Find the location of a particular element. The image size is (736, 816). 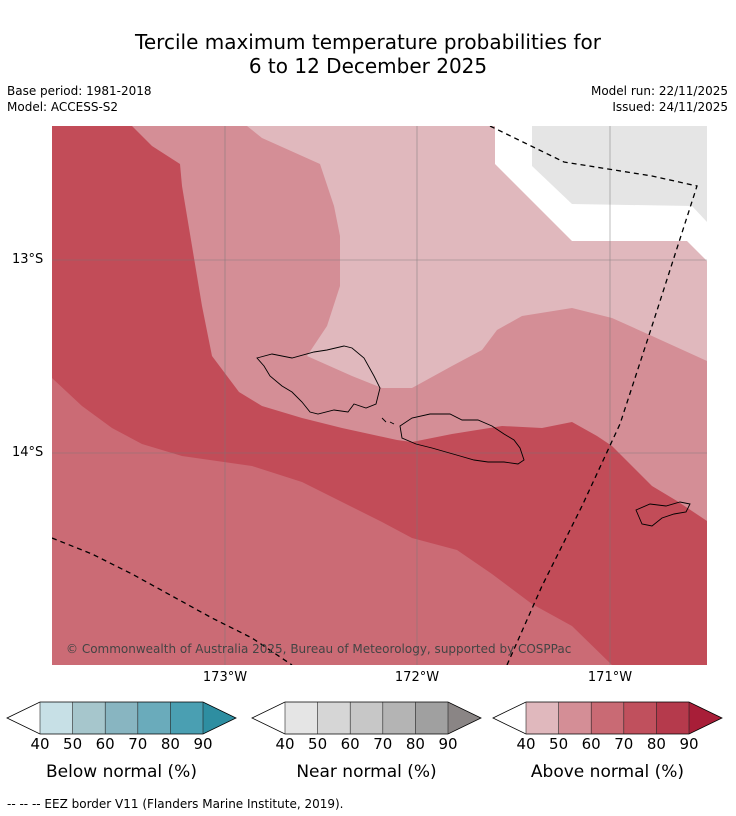

lon-label-172w: 172°W is located at coordinates (417, 677).